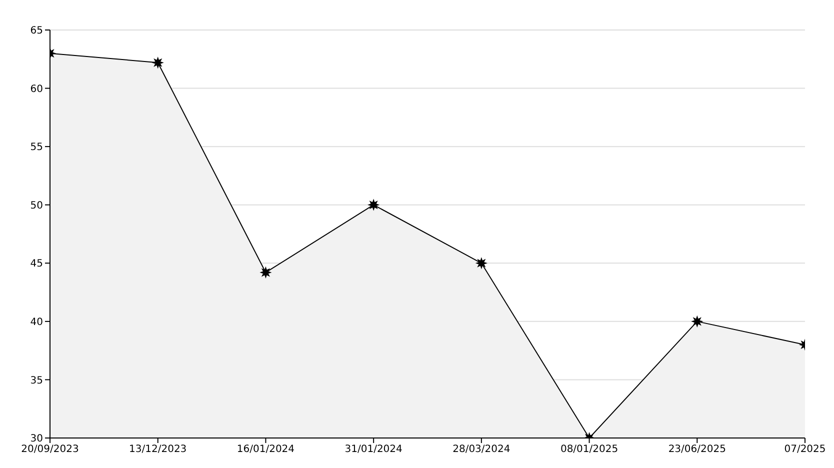 Image resolution: width=834 pixels, height=468 pixels. I want to click on y-tick-label: 55, so click(36, 148).